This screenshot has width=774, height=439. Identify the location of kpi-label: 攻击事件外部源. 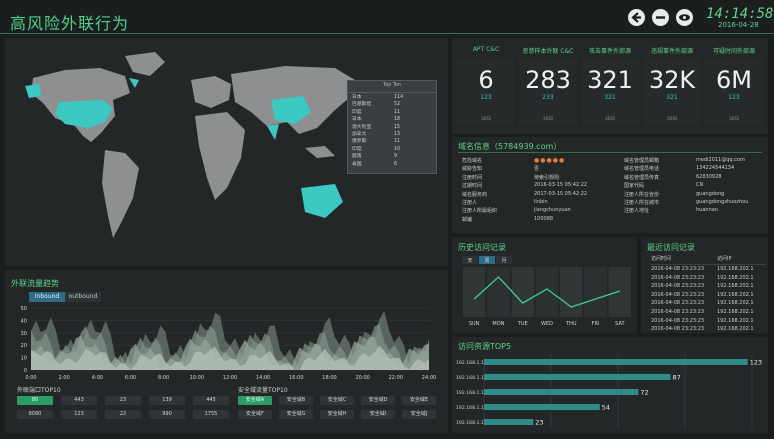
(609, 51).